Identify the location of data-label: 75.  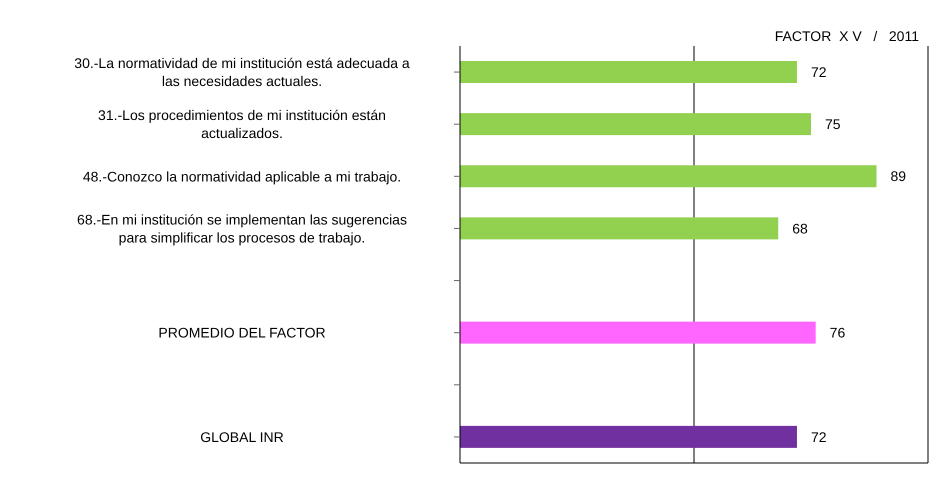
(833, 124).